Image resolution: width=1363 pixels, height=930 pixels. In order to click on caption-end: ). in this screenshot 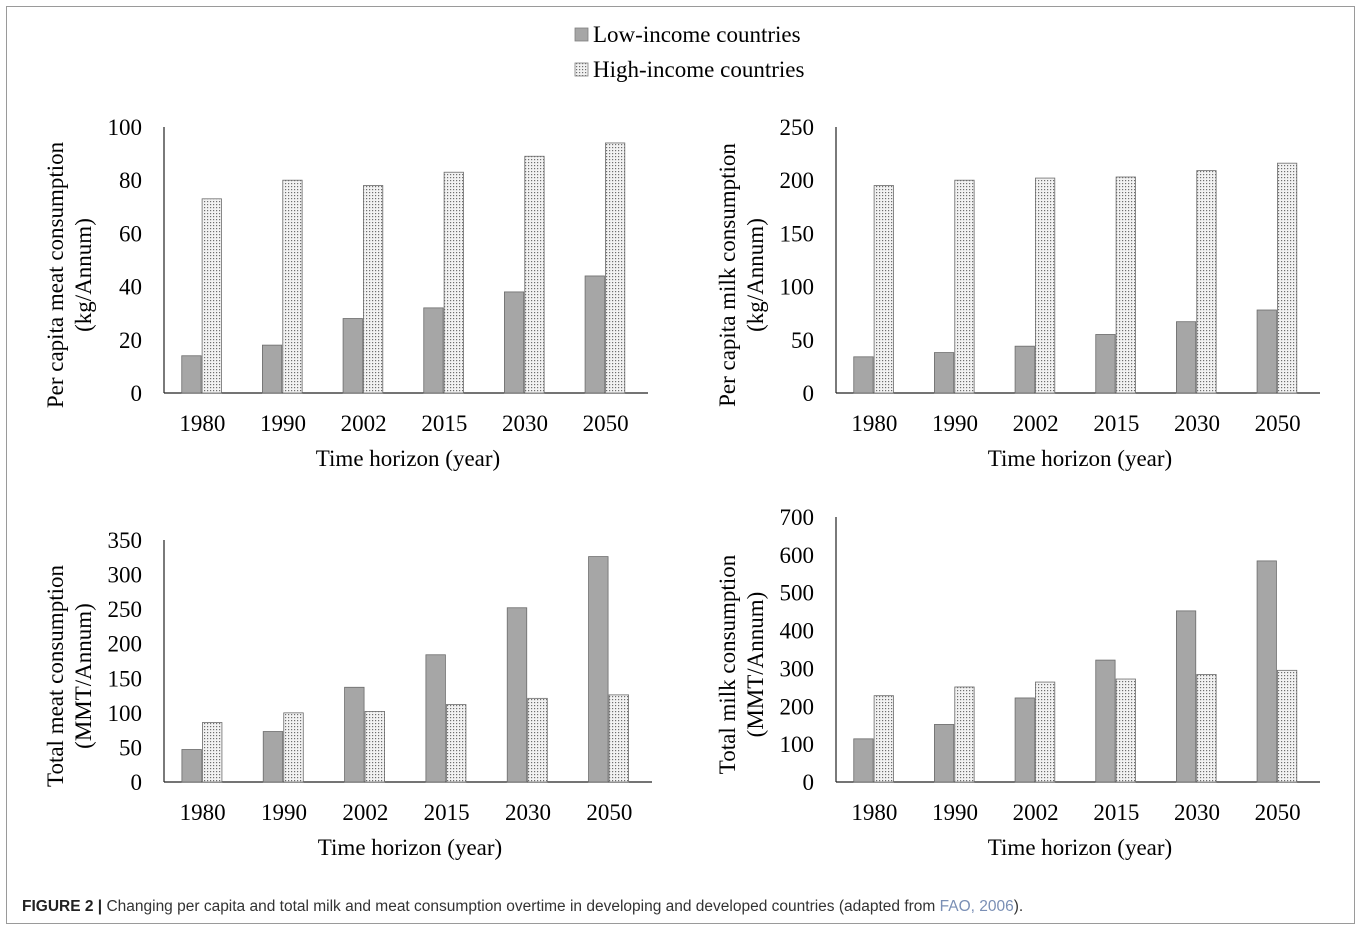, I will do `click(1018, 906)`.